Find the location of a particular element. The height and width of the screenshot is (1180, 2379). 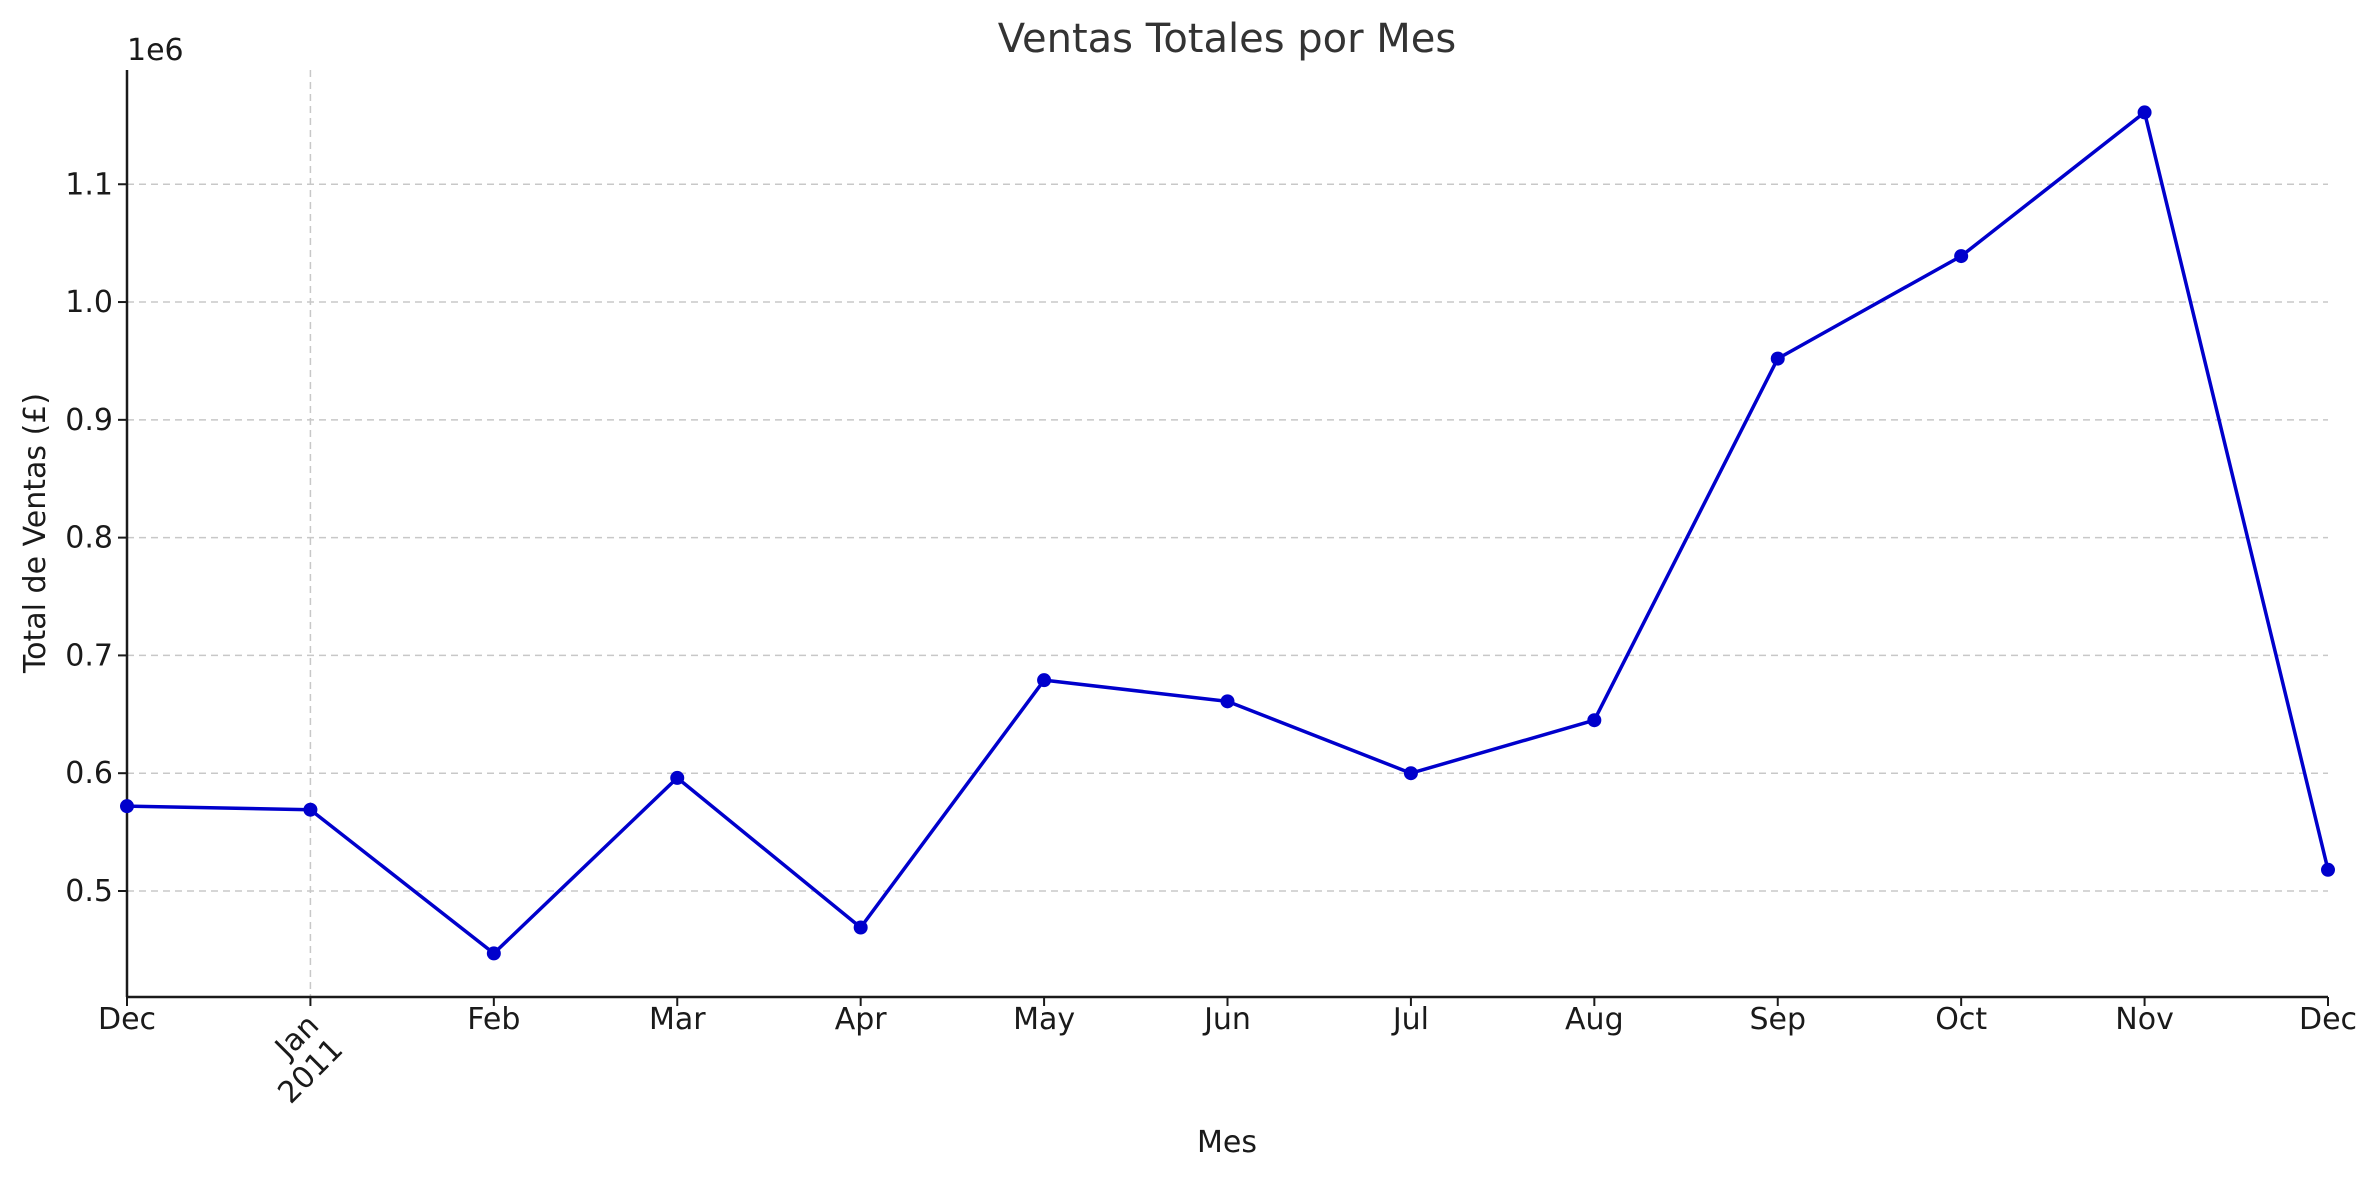

y-tick-label: 0.6 is located at coordinates (89, 773).